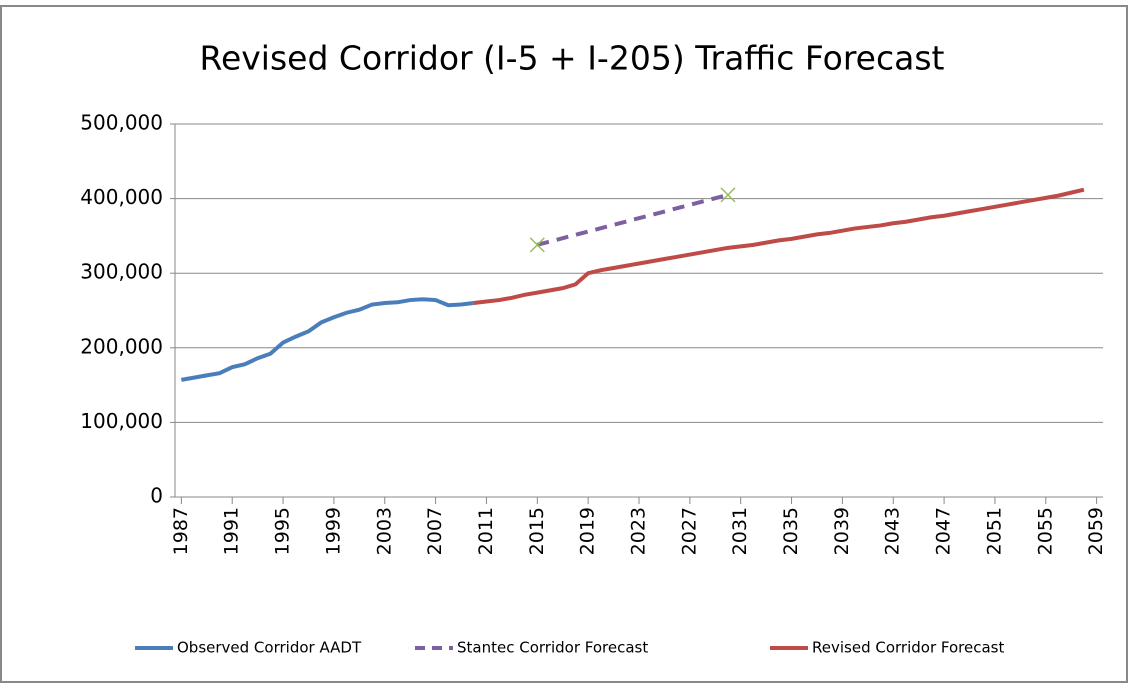 This screenshot has height=690, width=1131. Describe the element at coordinates (283, 531) in the screenshot. I see `x-tick-label: 1995` at that location.